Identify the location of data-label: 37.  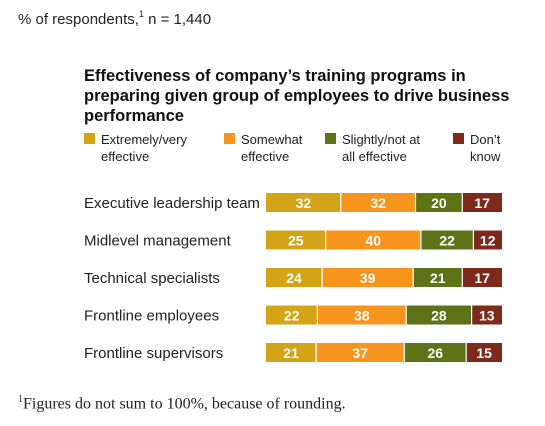
(360, 353).